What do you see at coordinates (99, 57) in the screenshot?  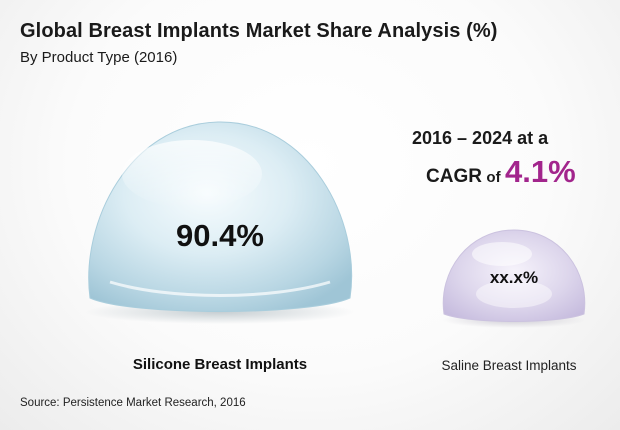 I see `chart-subtitle: By Product Type (2016)` at bounding box center [99, 57].